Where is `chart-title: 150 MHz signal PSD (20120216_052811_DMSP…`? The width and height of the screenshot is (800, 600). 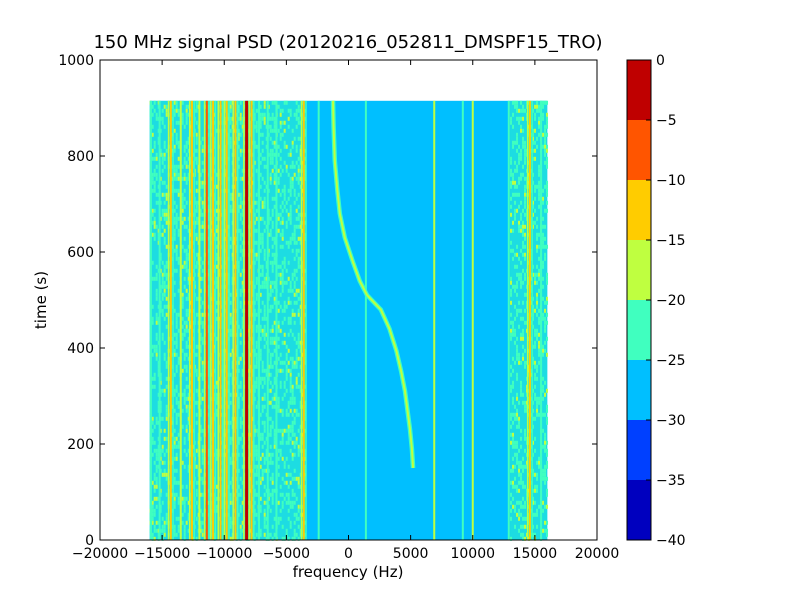 chart-title: 150 MHz signal PSD (20120216_052811_DMSP… is located at coordinates (347, 42).